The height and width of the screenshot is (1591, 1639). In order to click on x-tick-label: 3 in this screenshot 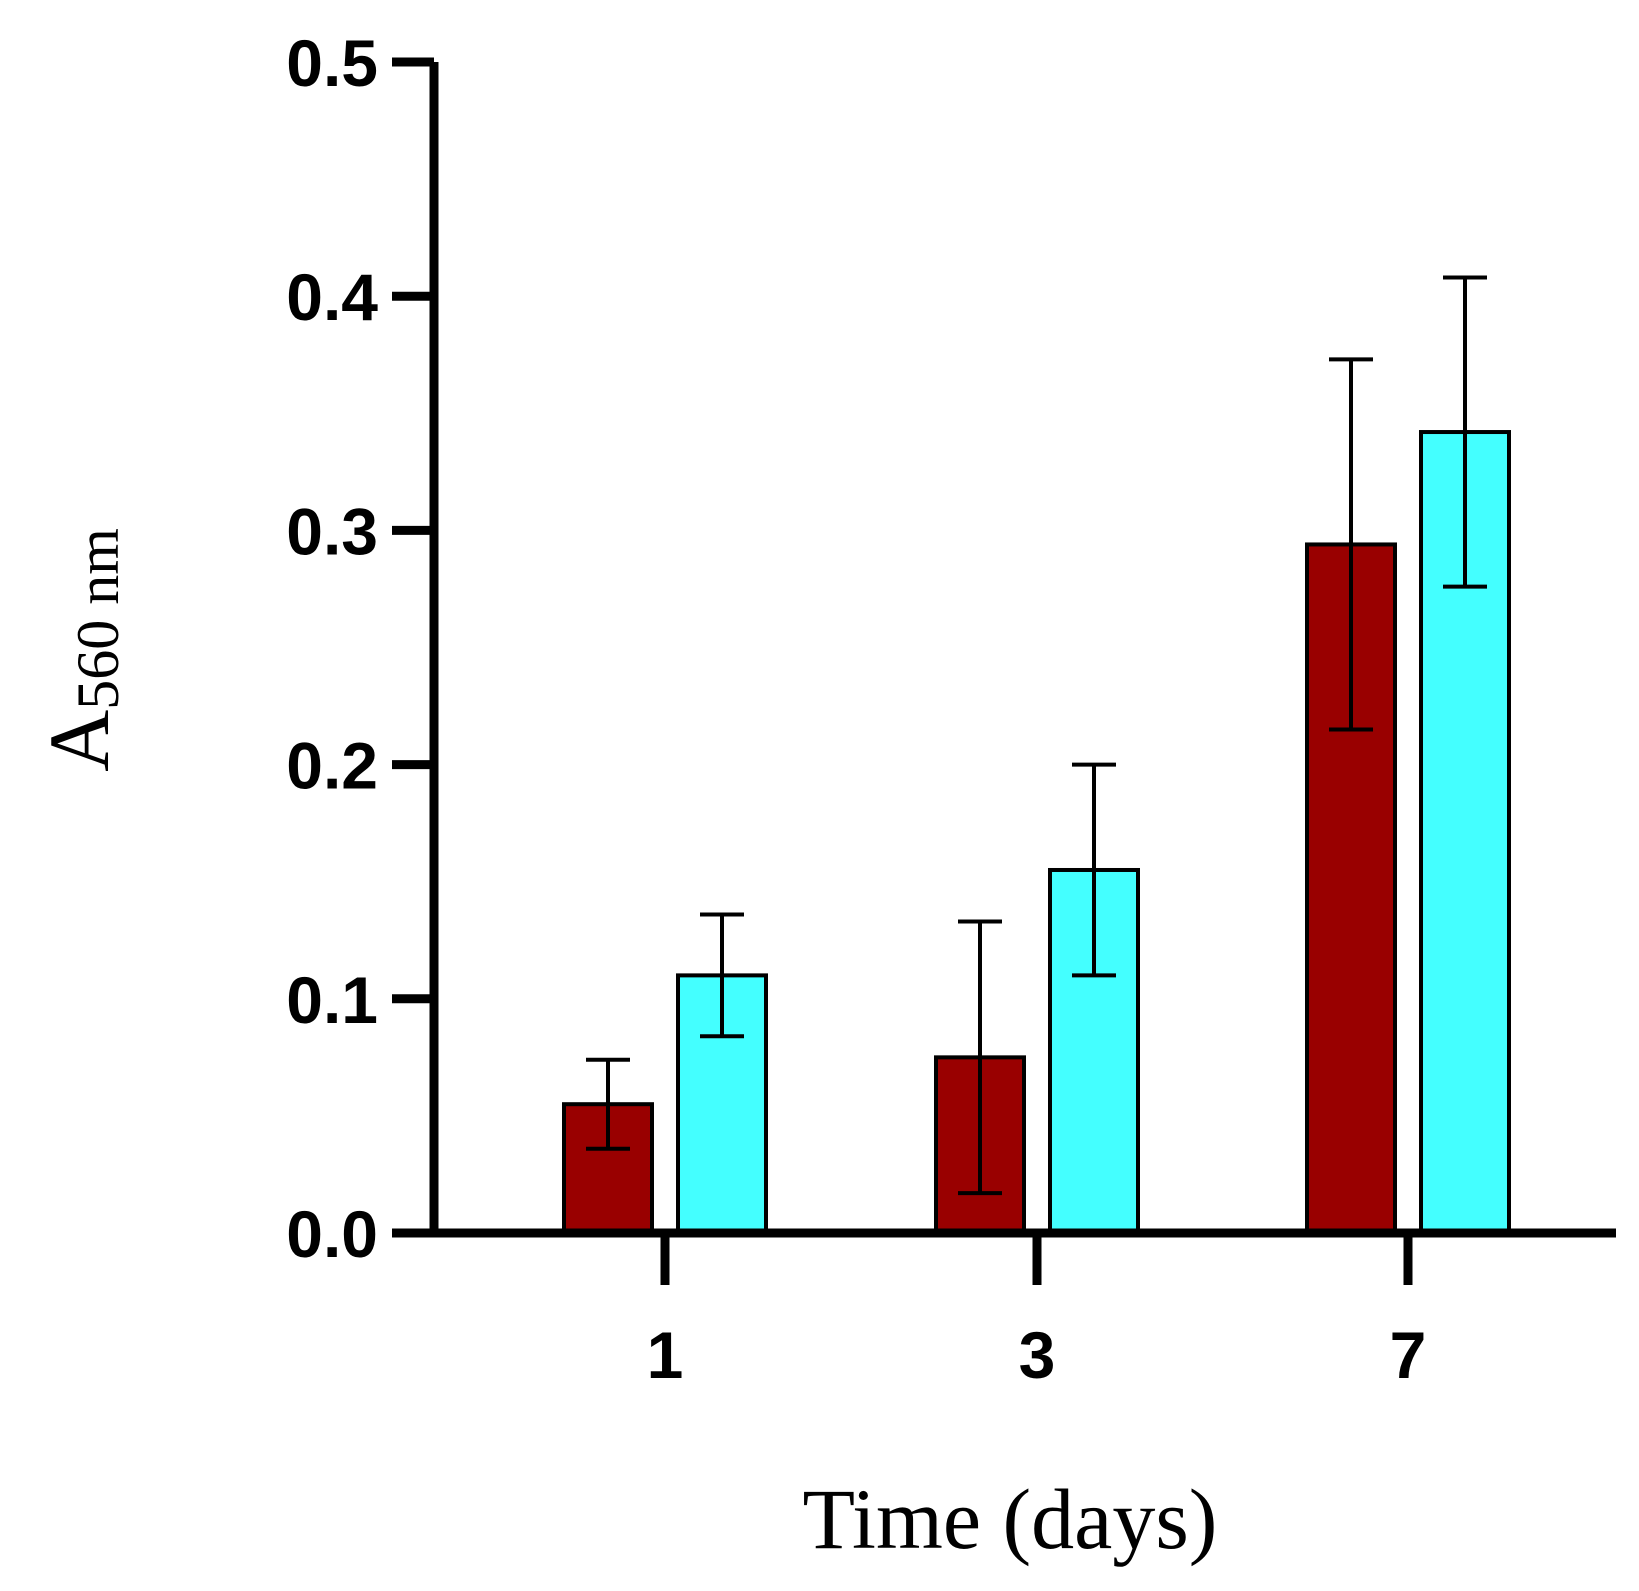, I will do `click(1037, 1355)`.